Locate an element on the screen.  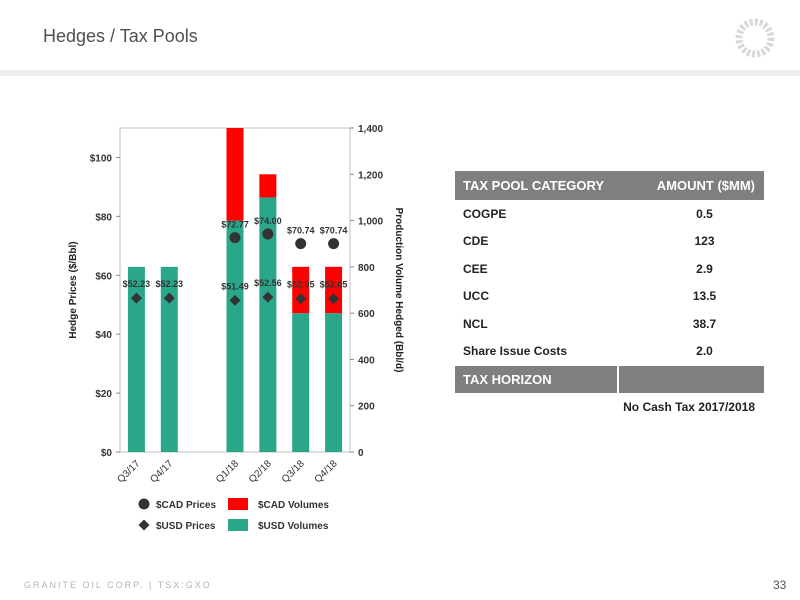
cad-price-label: $74.00 is located at coordinates (268, 221).